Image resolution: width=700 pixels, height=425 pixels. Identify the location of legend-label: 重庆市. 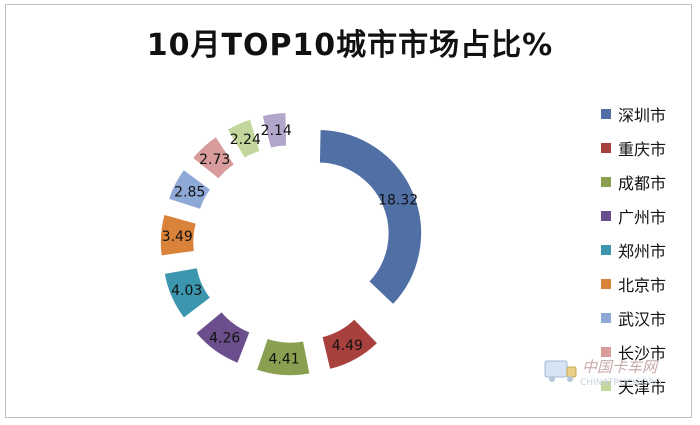
(642, 149).